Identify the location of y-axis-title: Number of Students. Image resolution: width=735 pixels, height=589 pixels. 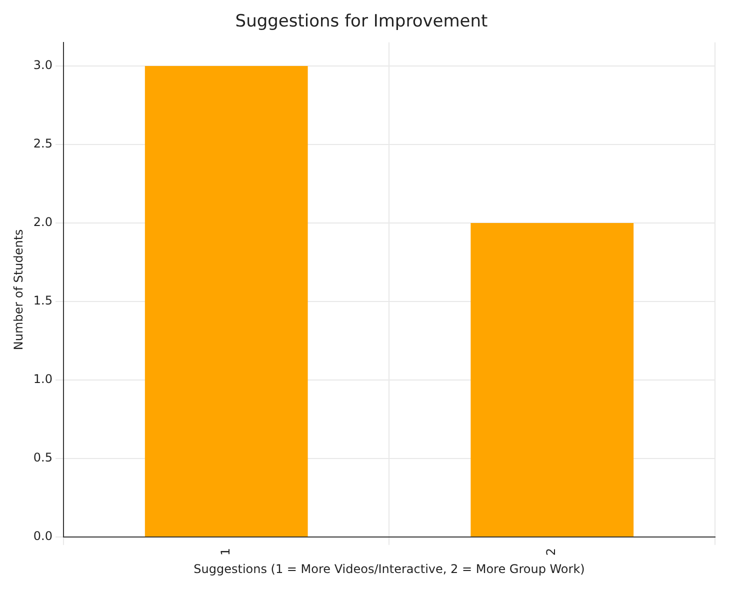
(18, 289).